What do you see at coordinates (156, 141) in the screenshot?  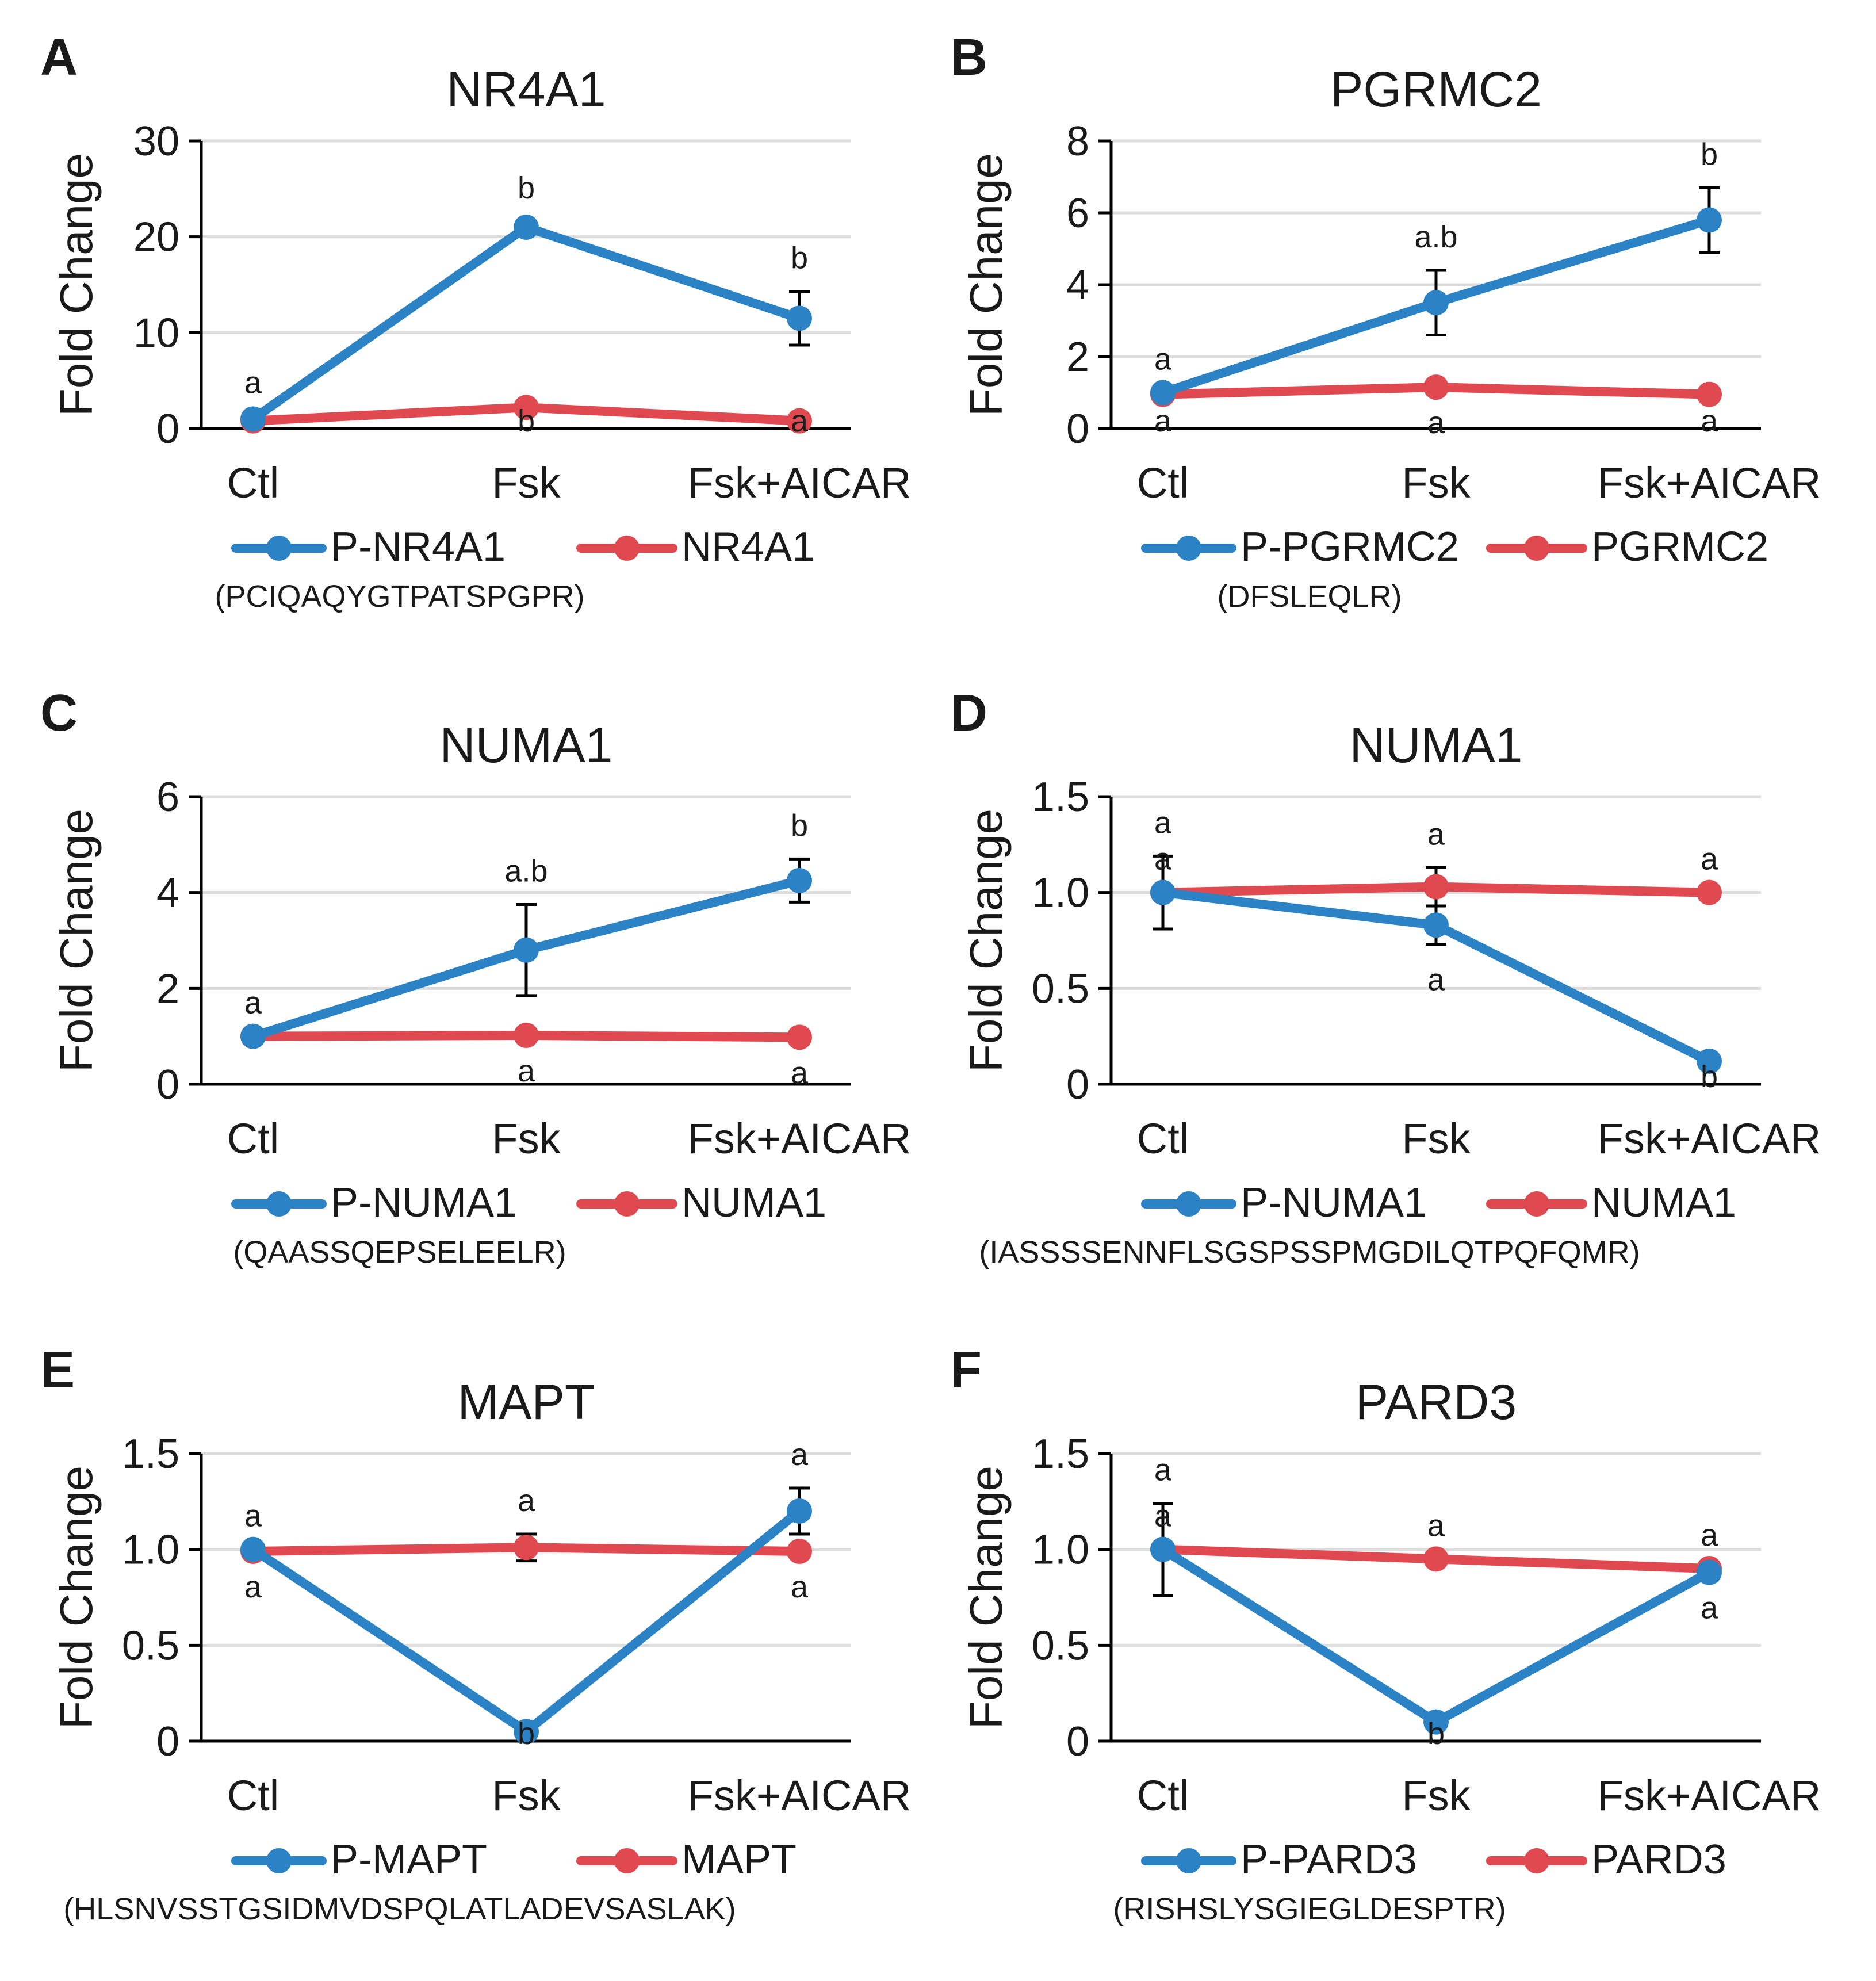 I see `y-tick-label: 30` at bounding box center [156, 141].